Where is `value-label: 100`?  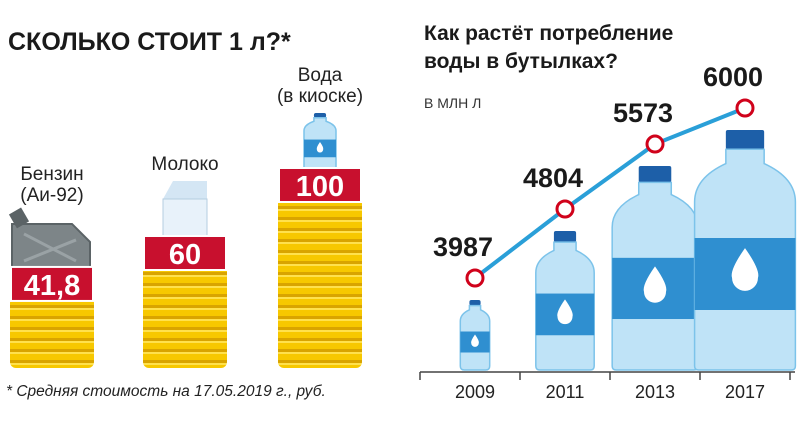
value-label: 100 is located at coordinates (320, 187).